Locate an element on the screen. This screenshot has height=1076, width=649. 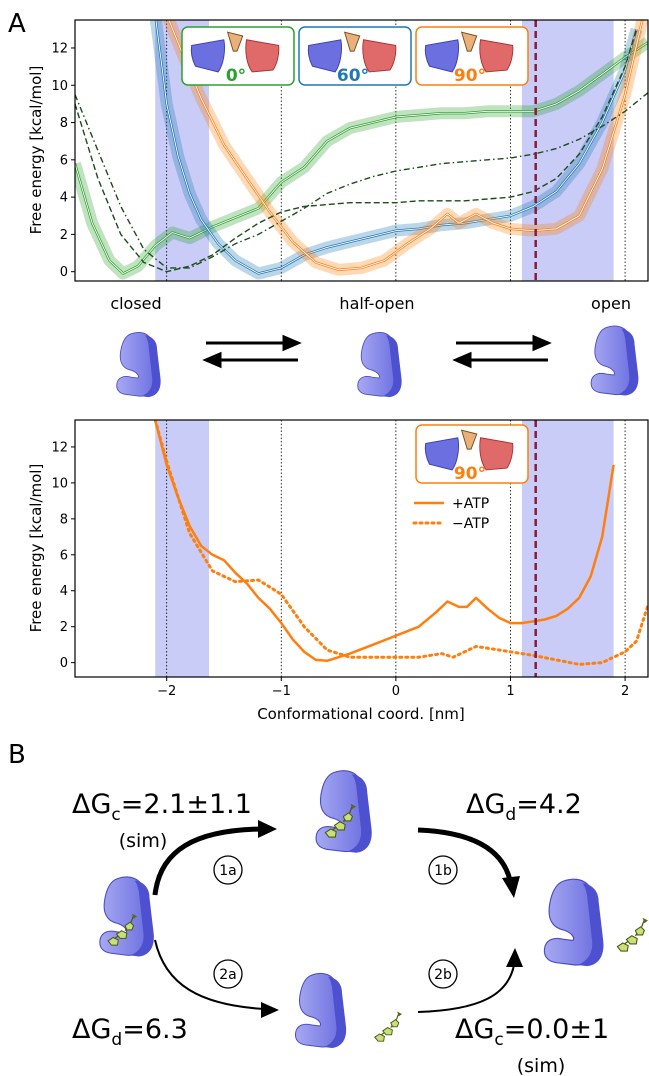
arrow-1b-head is located at coordinates (511, 887).